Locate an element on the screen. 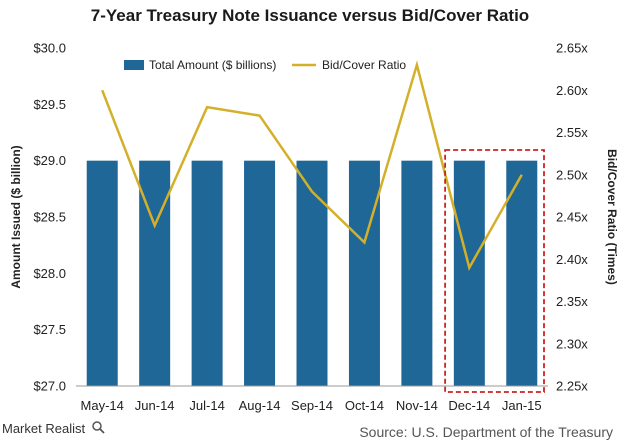  x-tick-label: Sep-14 is located at coordinates (312, 405).